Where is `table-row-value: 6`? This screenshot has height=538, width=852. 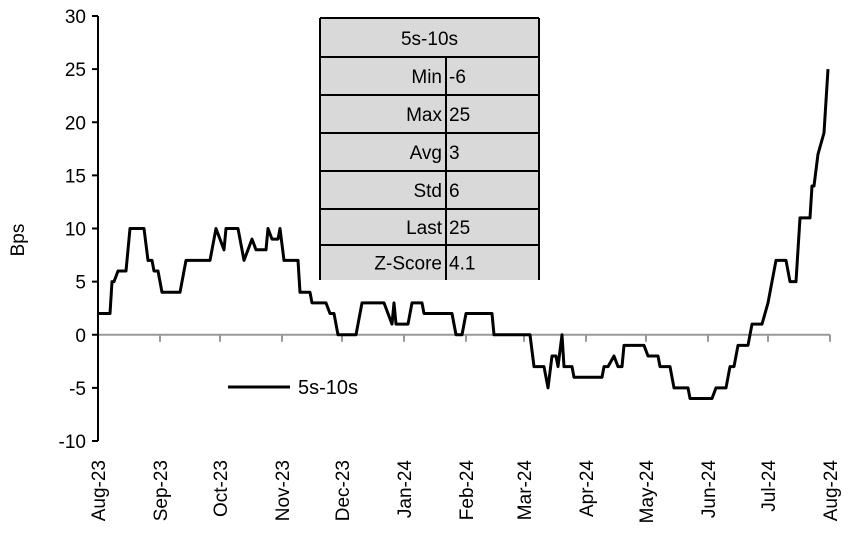 table-row-value: 6 is located at coordinates (454, 191).